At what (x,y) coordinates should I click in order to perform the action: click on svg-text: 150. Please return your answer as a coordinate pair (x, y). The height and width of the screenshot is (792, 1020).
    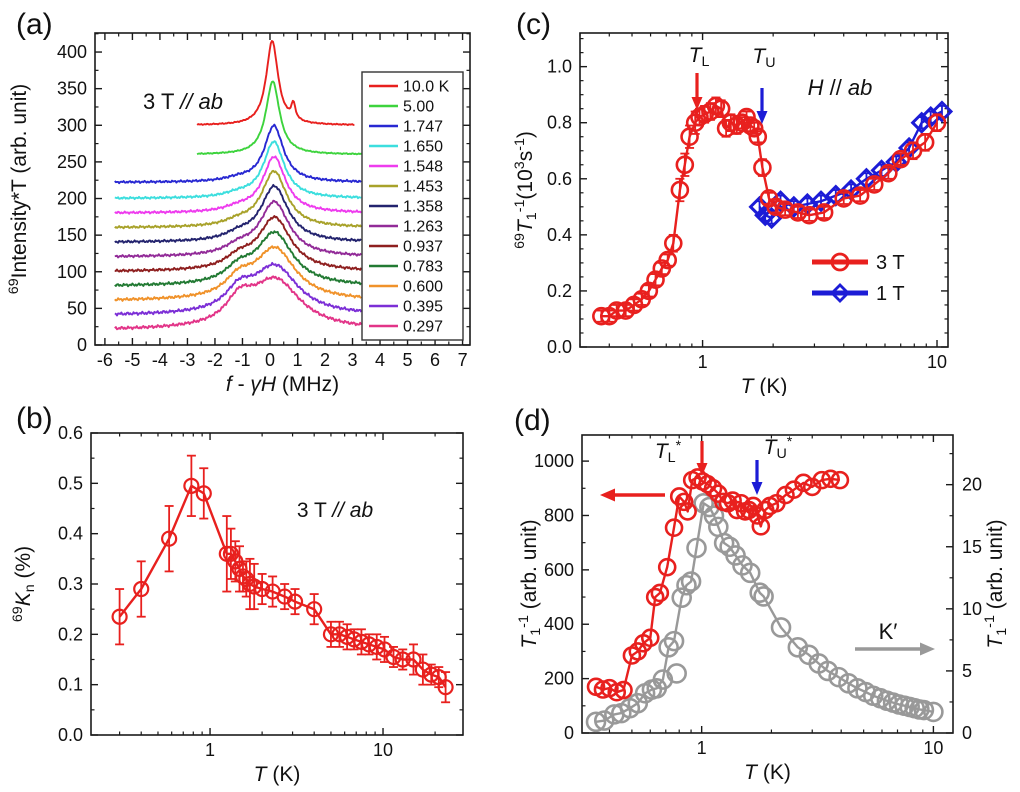
    Looking at the image, I should click on (72, 235).